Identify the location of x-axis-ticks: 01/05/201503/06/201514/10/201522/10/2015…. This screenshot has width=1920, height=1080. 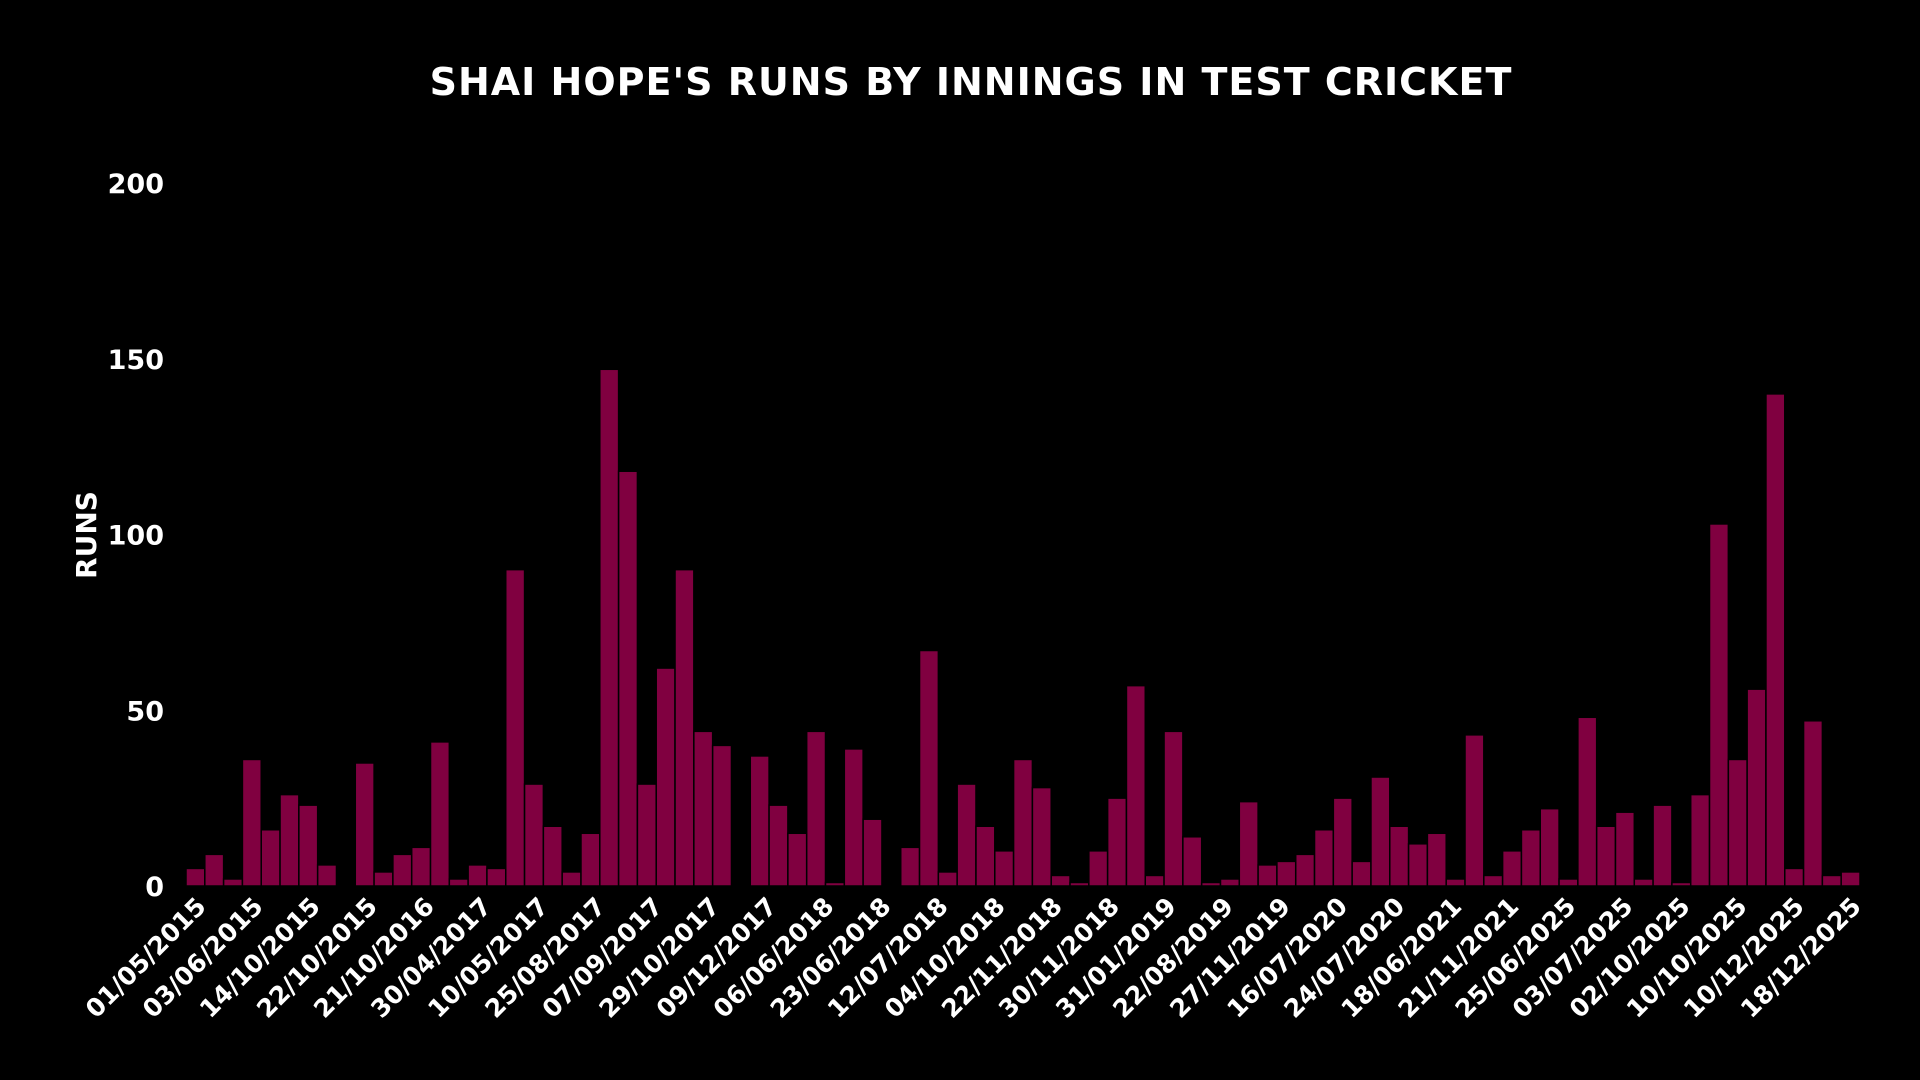
(973, 958).